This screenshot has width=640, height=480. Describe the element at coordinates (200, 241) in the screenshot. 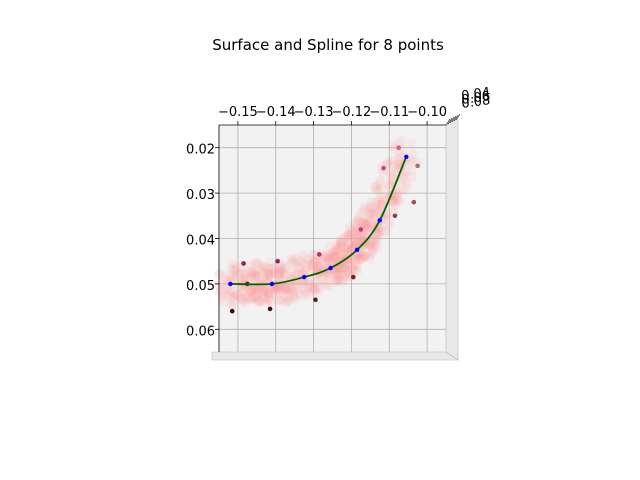

I see `y-tick-label: 0.04` at that location.